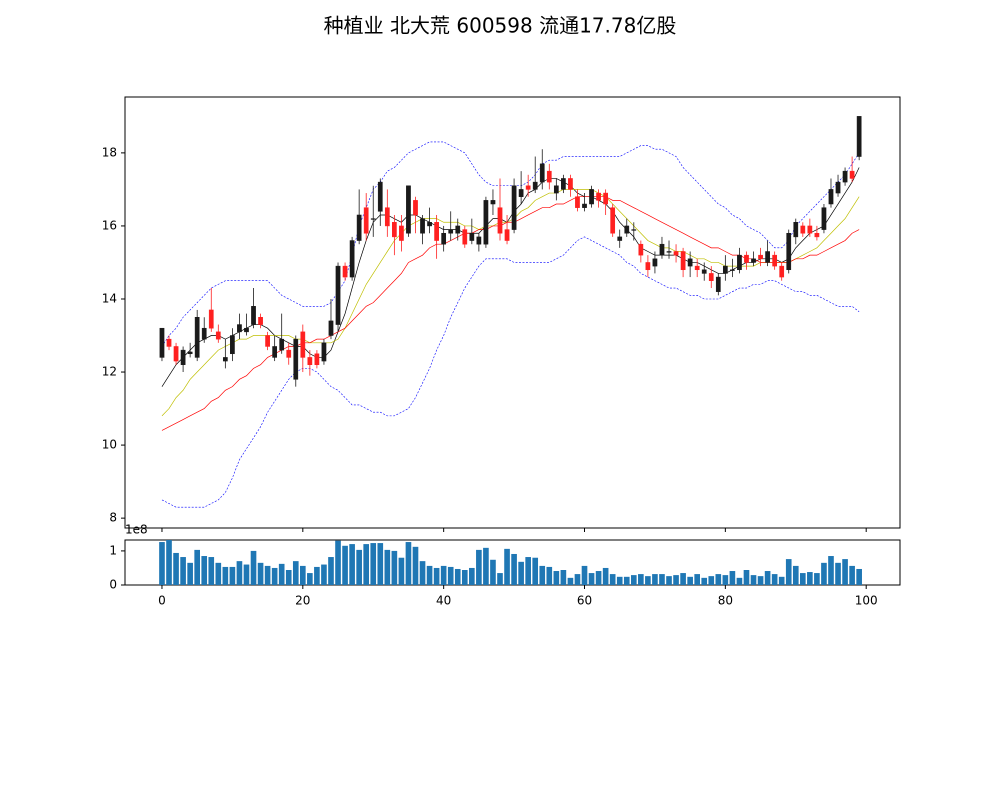 The image size is (1000, 800). Describe the element at coordinates (443, 601) in the screenshot. I see `x-tick-label: 40` at that location.